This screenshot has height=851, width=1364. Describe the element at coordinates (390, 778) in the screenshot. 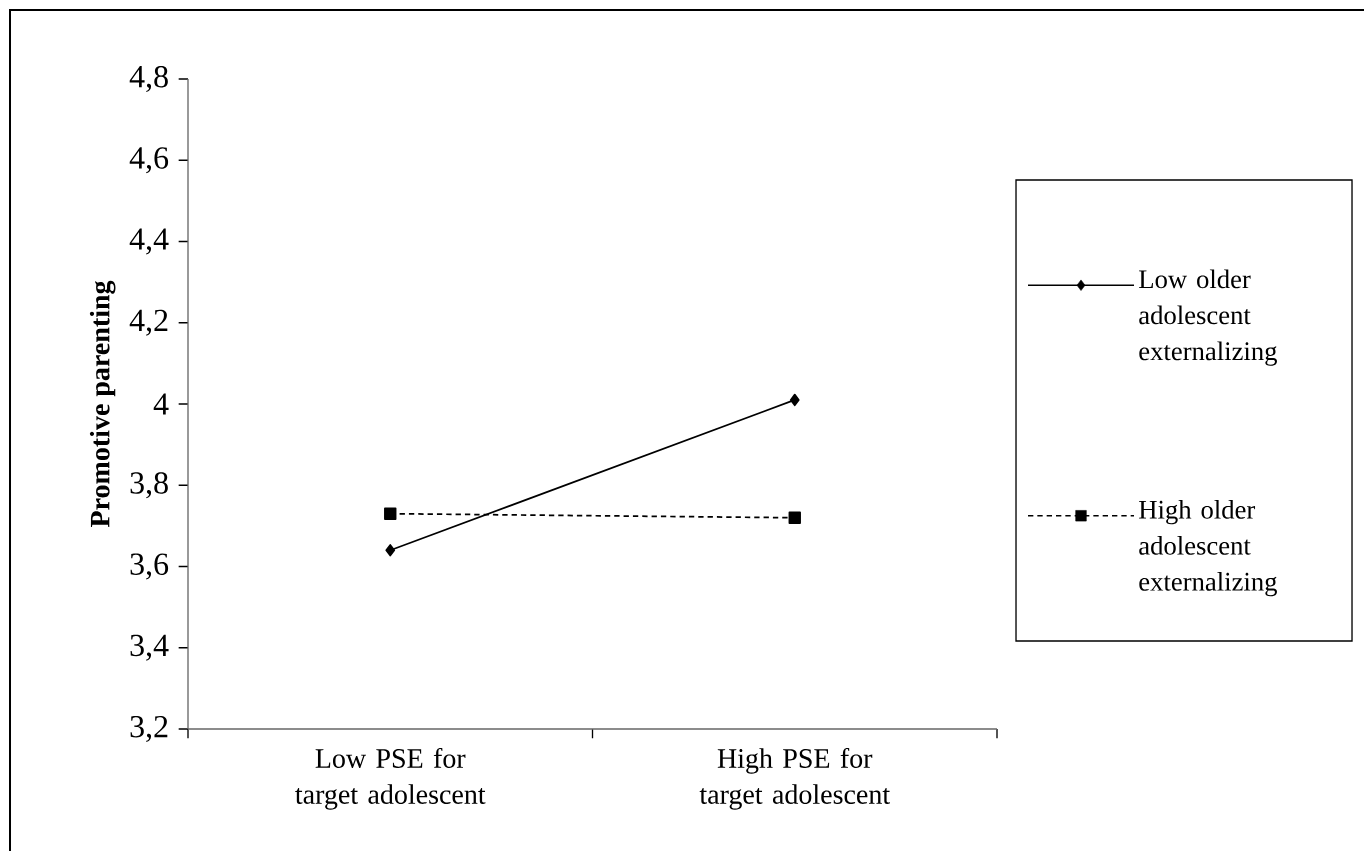

I see `x-tick-label: Low PSE for target adolescent` at that location.